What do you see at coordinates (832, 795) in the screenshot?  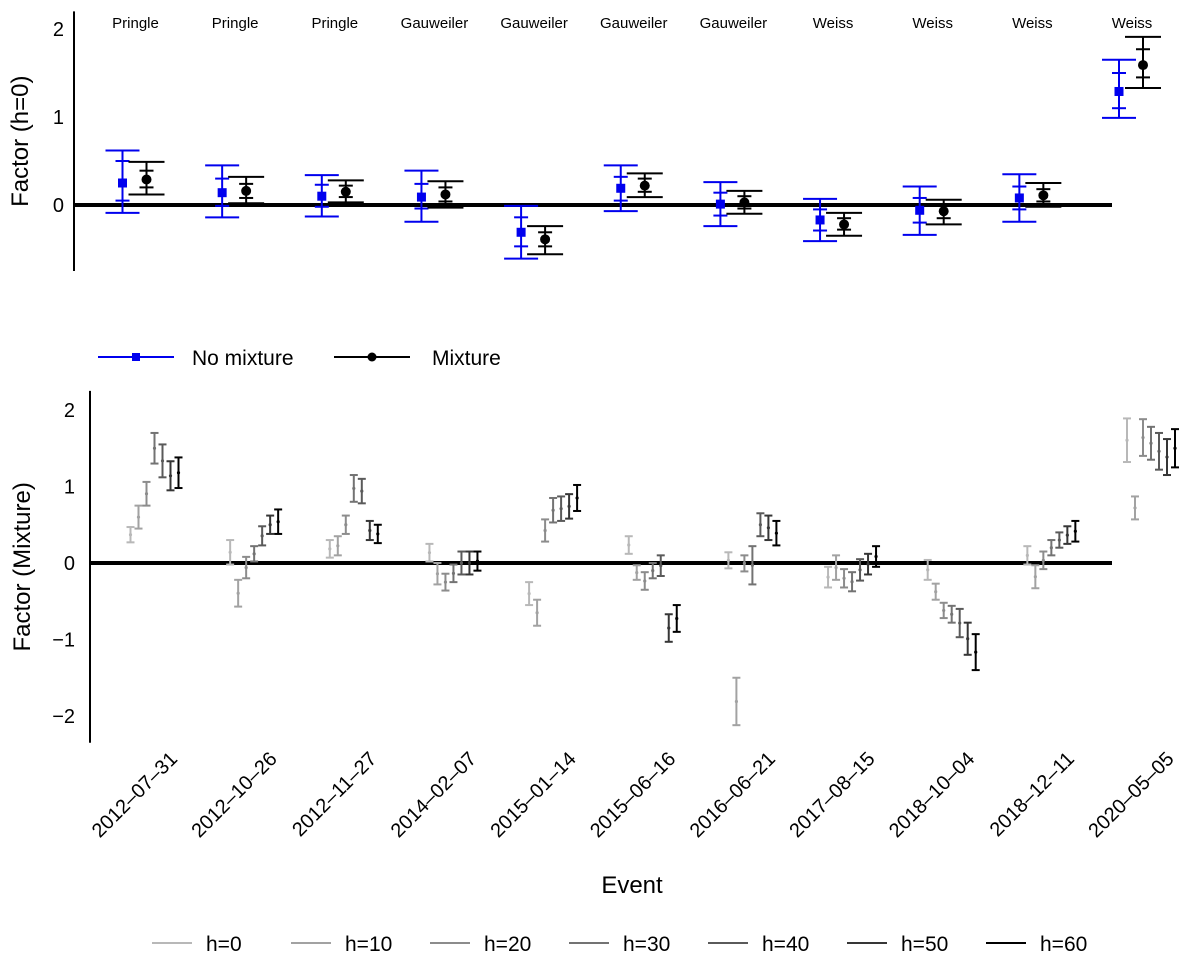 I see `x-tick-label: 2017–08–15` at bounding box center [832, 795].